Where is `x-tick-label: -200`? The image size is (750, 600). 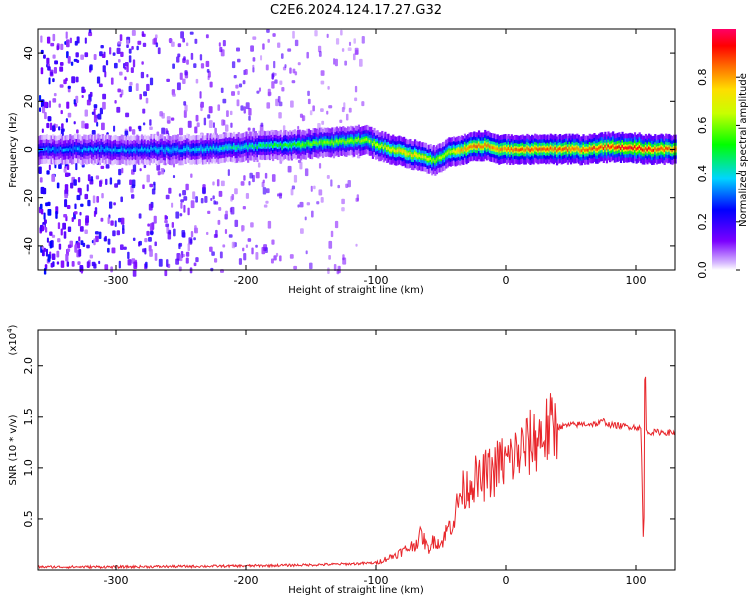 x-tick-label: -200 is located at coordinates (246, 280).